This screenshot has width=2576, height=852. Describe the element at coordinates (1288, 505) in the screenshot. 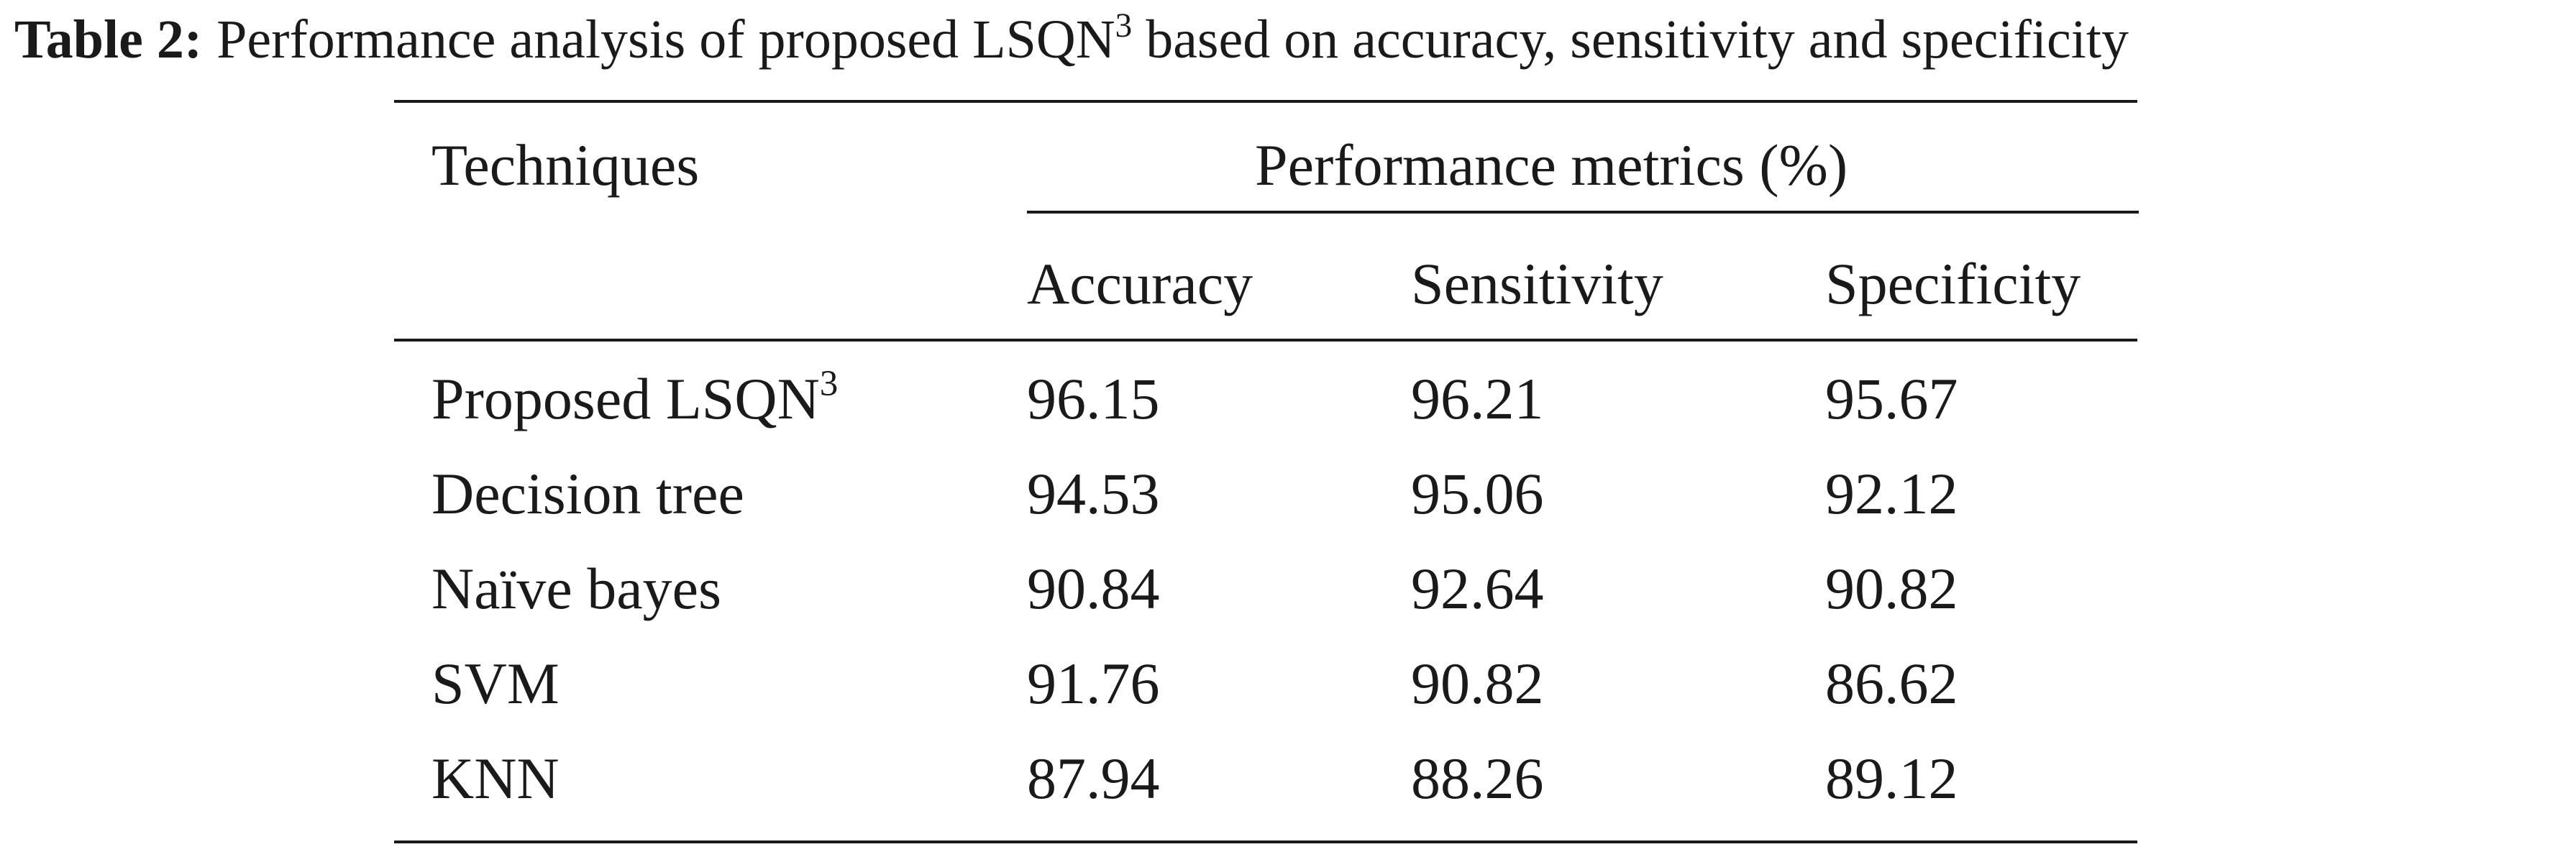

I see `table-row: Decision tree 94.53 95.06 92.12` at that location.